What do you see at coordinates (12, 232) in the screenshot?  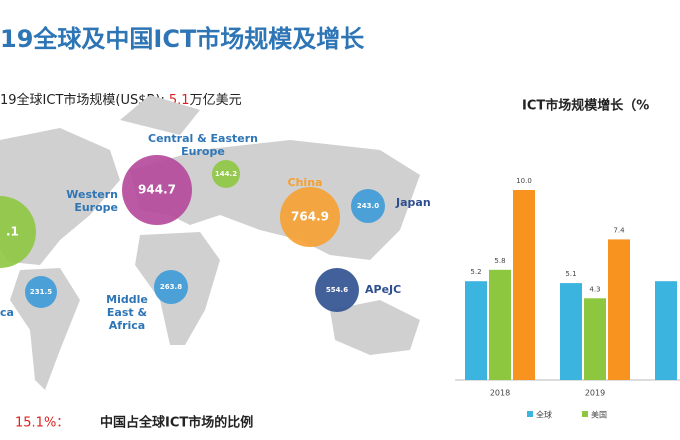 I see `region-value: .1` at bounding box center [12, 232].